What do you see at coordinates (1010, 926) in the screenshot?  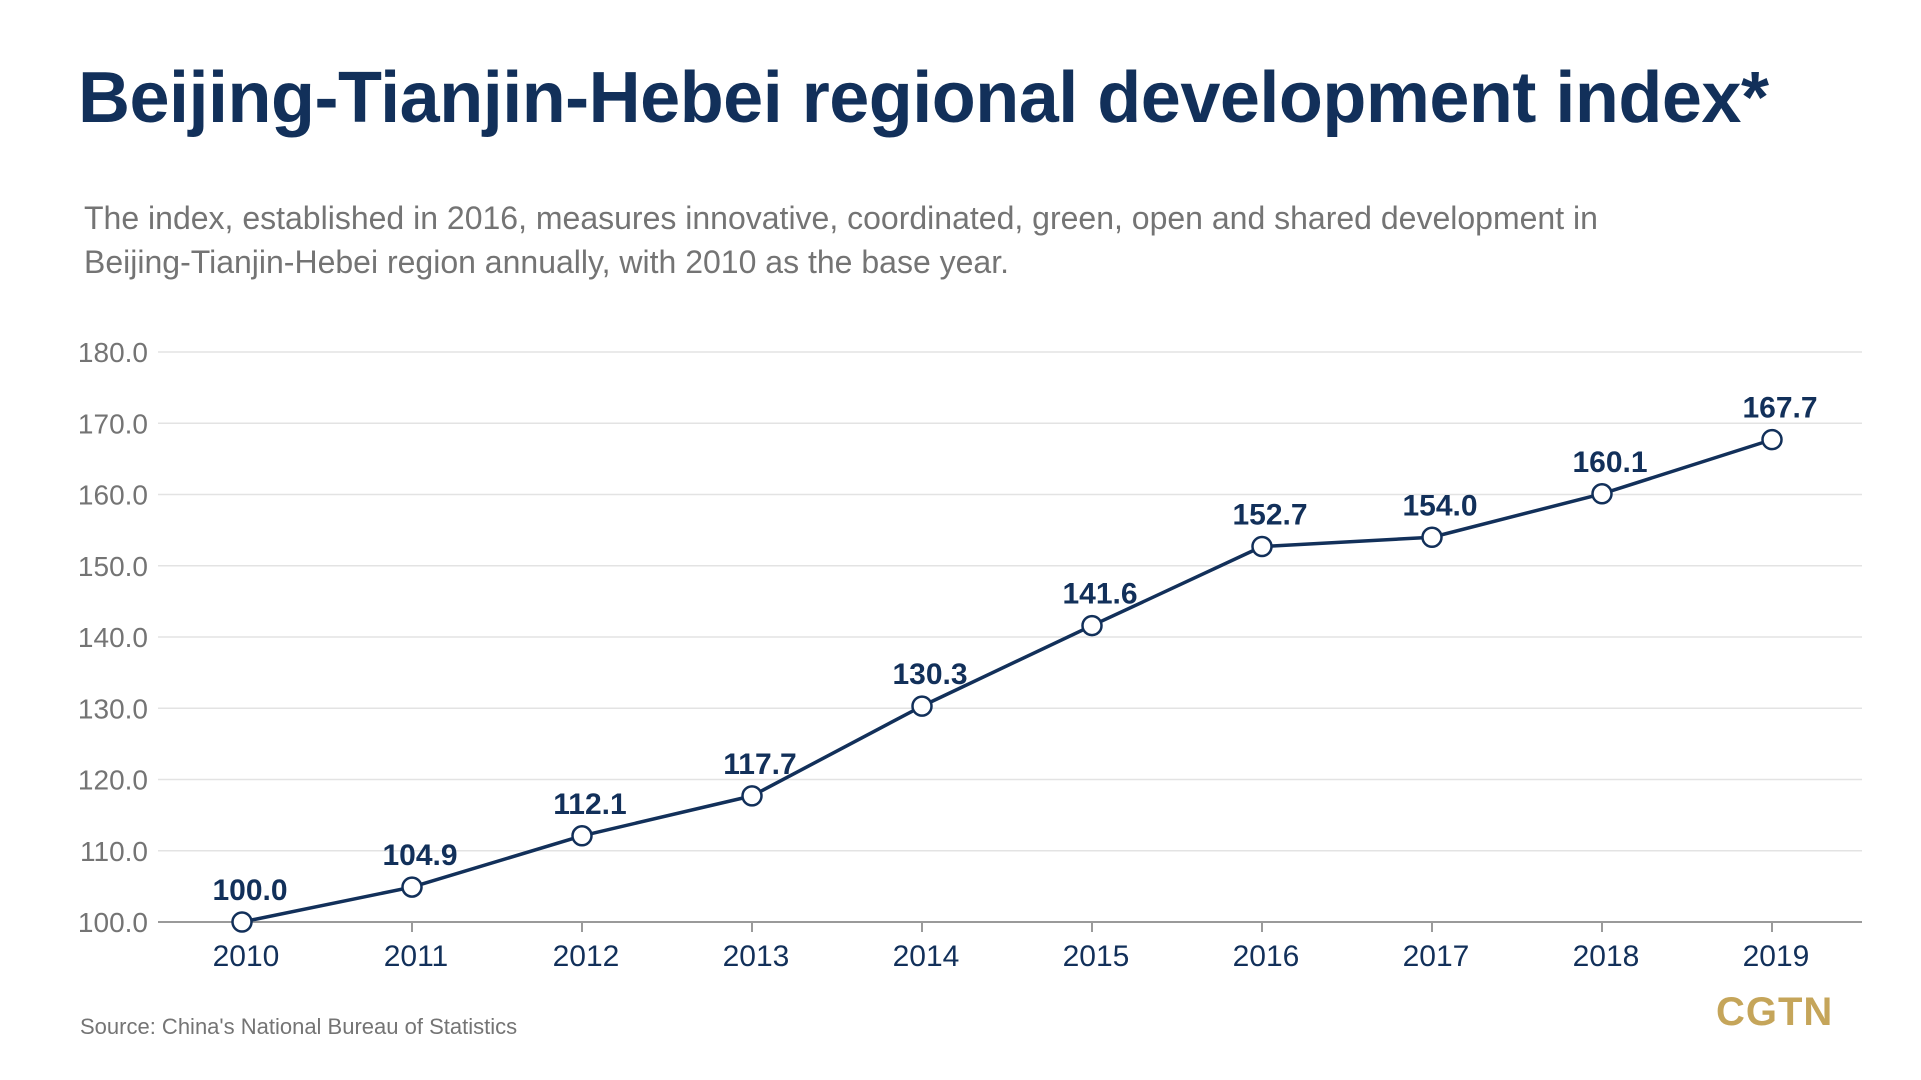 I see `x-axis` at bounding box center [1010, 926].